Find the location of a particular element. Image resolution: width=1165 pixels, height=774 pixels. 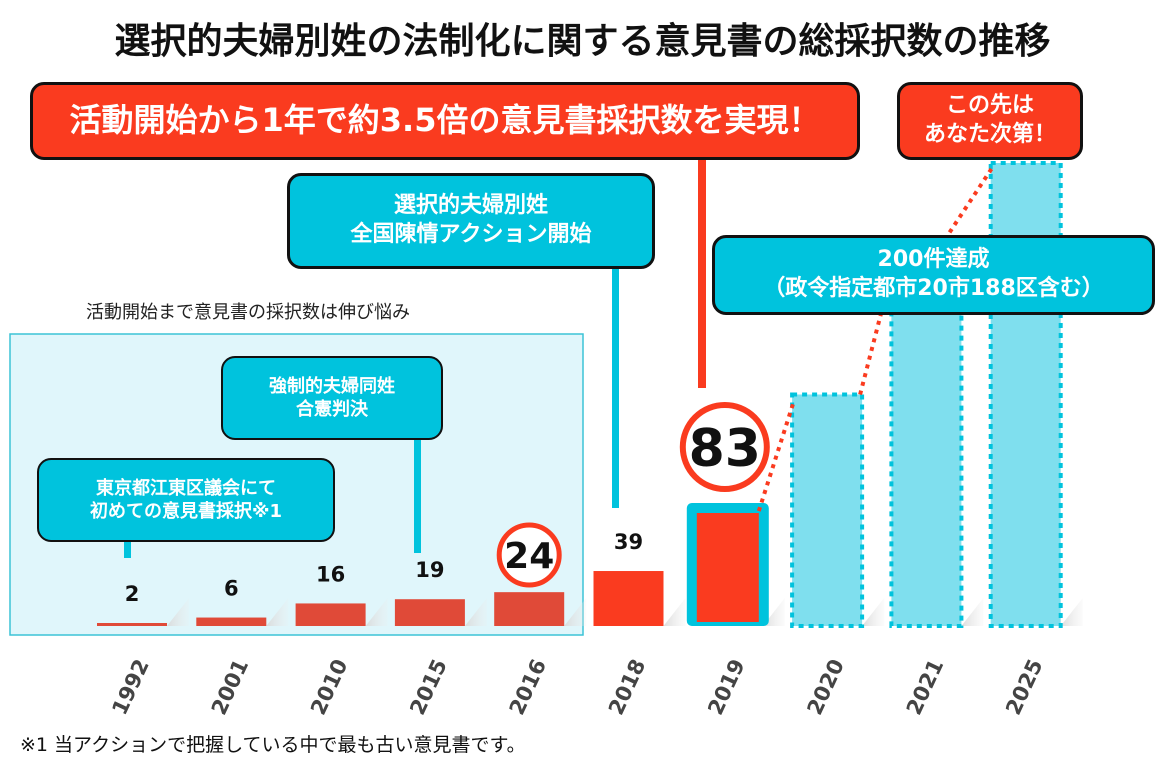

milestone-200-callout: 200件達成 （政令指定都市20市188区含む） is located at coordinates (933, 275).